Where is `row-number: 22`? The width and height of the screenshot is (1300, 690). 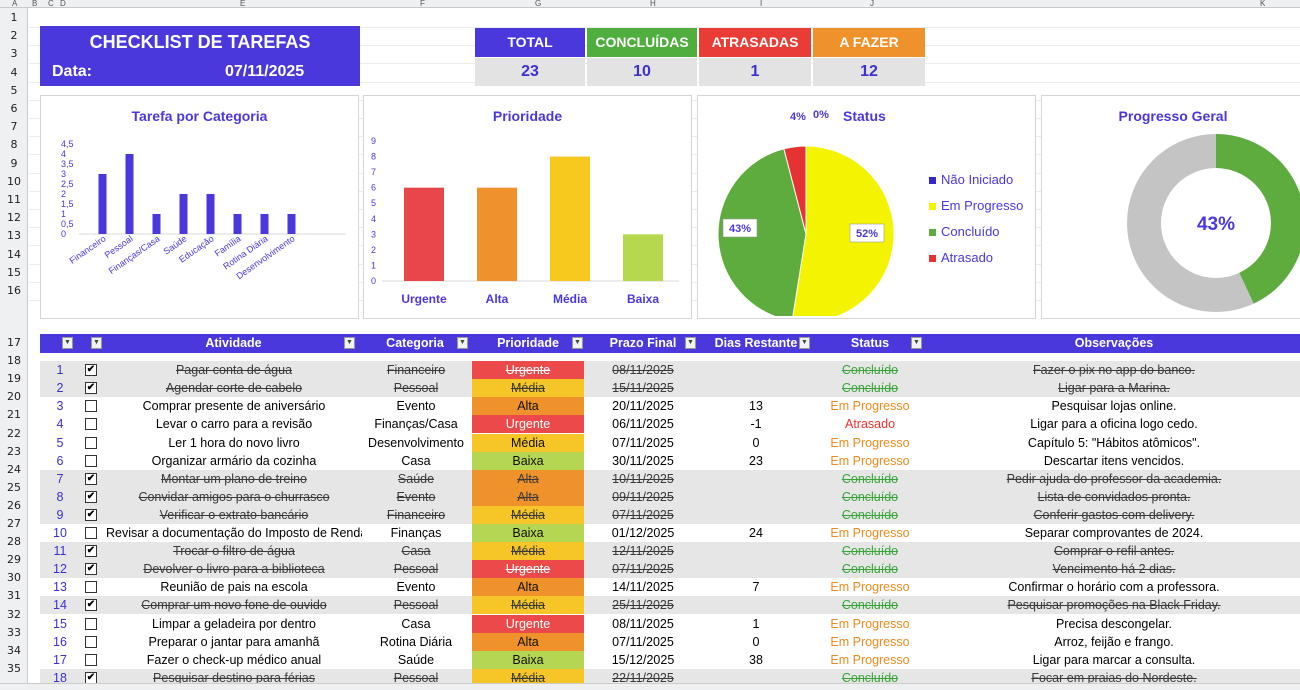 row-number: 22 is located at coordinates (14, 433).